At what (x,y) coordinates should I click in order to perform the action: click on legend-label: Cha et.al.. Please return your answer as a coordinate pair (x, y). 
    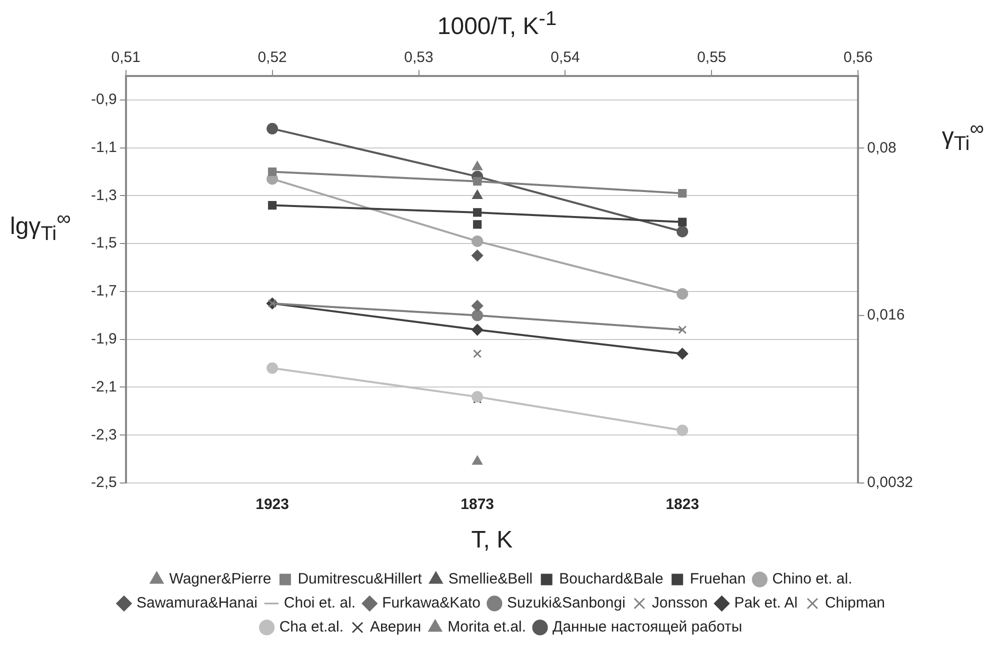
    Looking at the image, I should click on (311, 627).